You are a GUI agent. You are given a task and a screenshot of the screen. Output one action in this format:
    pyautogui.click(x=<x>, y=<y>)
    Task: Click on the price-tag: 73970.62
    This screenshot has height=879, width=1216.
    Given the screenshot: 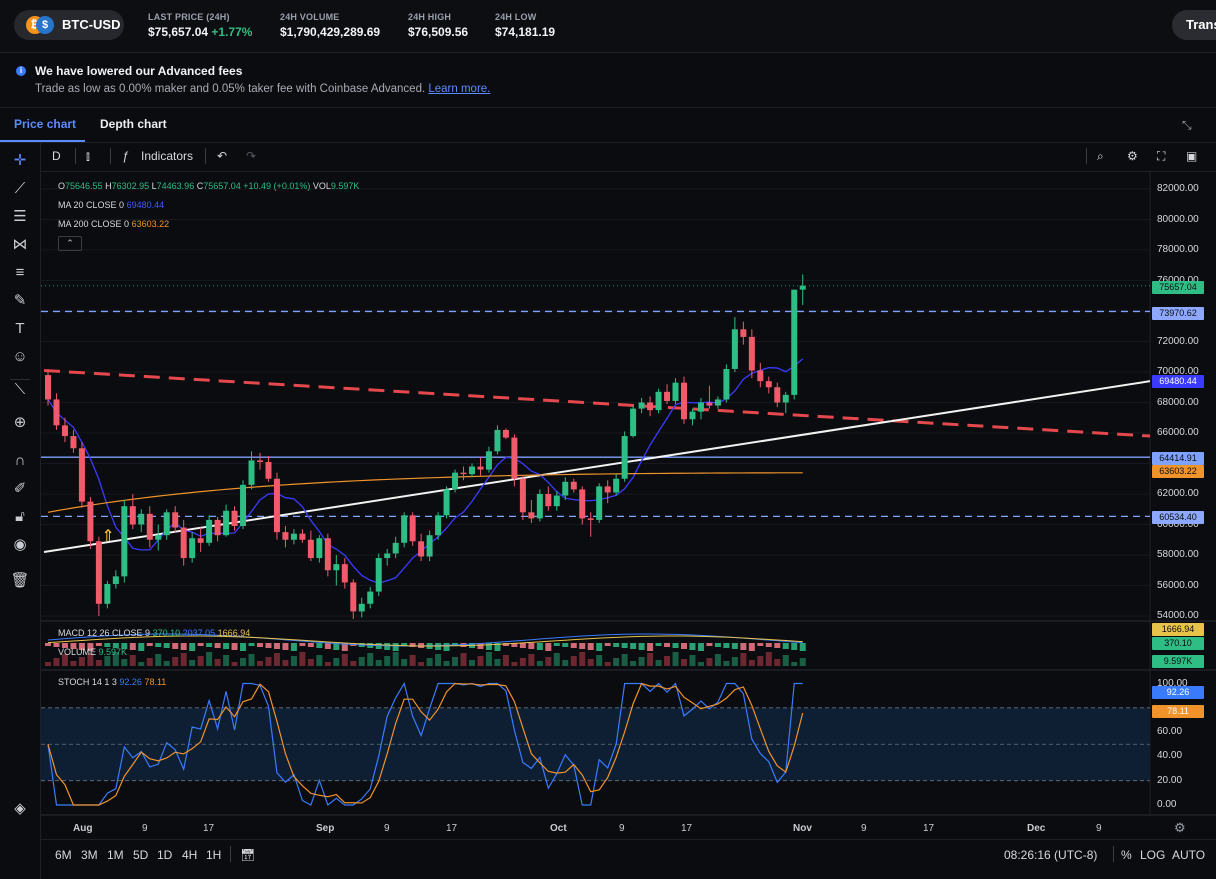 What is the action you would take?
    pyautogui.click(x=1178, y=313)
    